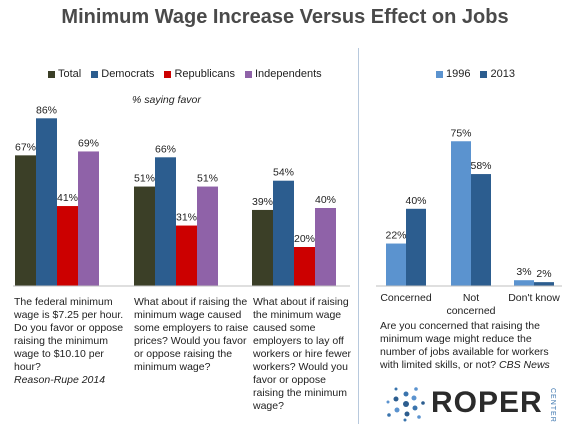 The image size is (570, 427). I want to click on bar-label-total-q1: 67%, so click(25, 147).